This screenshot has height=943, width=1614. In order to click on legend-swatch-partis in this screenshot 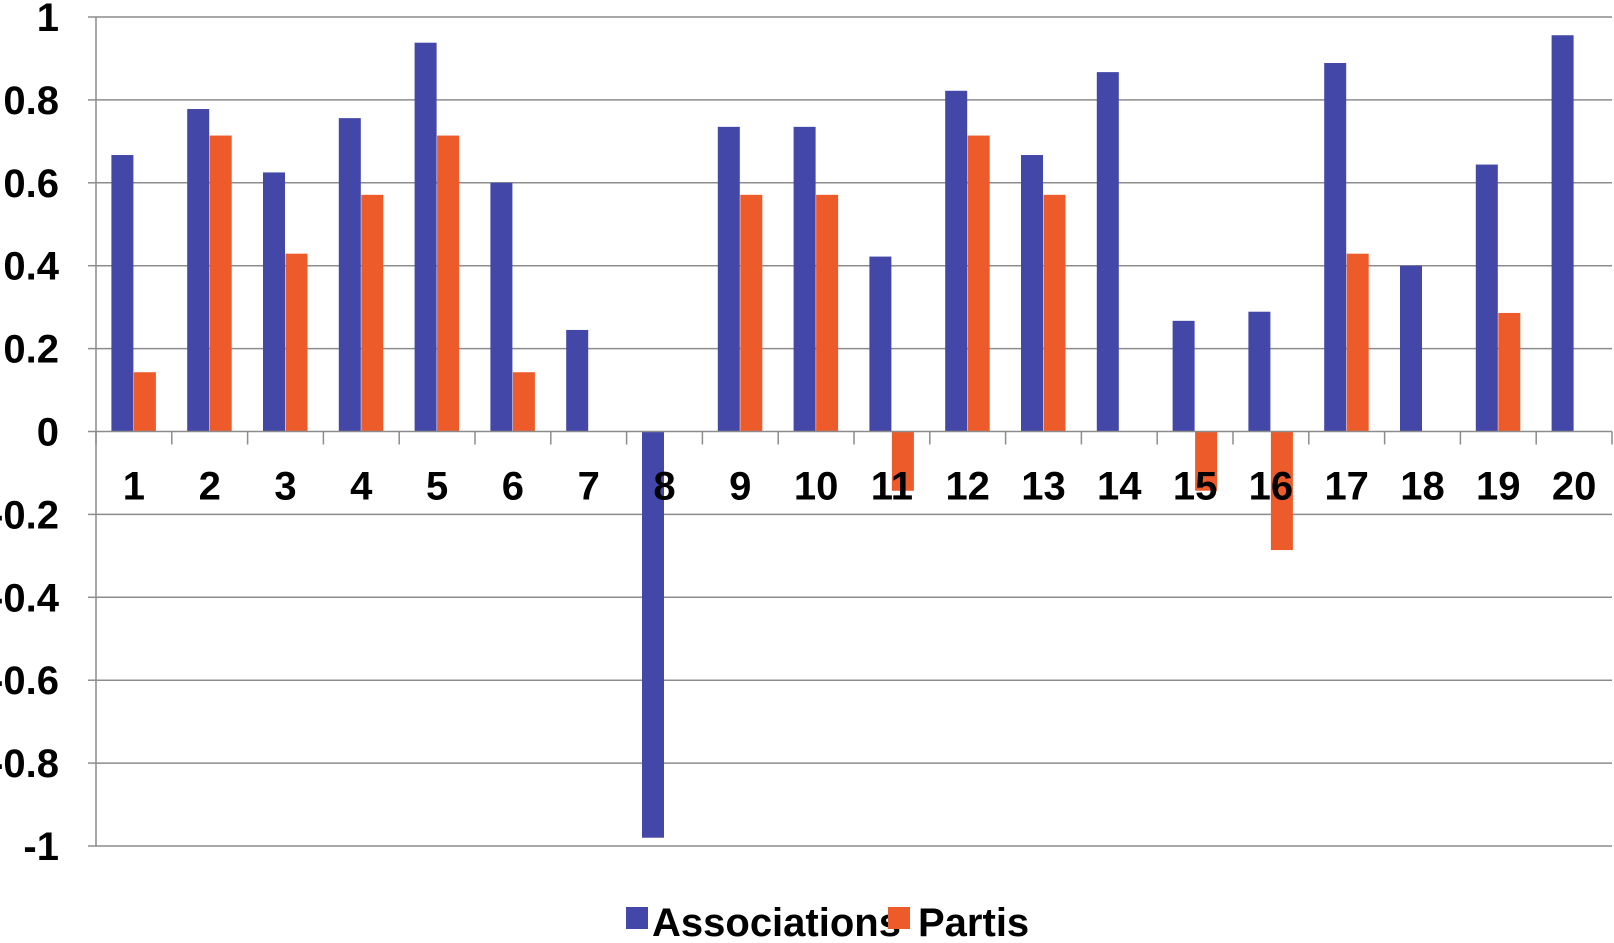, I will do `click(899, 918)`.